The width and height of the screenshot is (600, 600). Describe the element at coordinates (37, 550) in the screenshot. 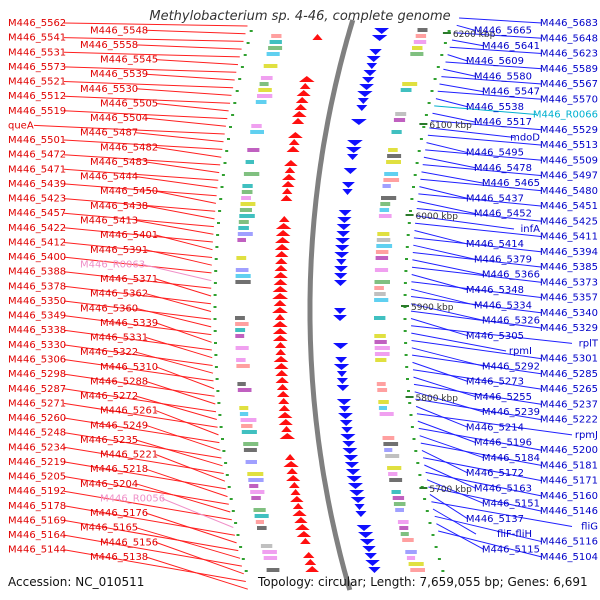

I see `gene-label: M446_5144` at that location.